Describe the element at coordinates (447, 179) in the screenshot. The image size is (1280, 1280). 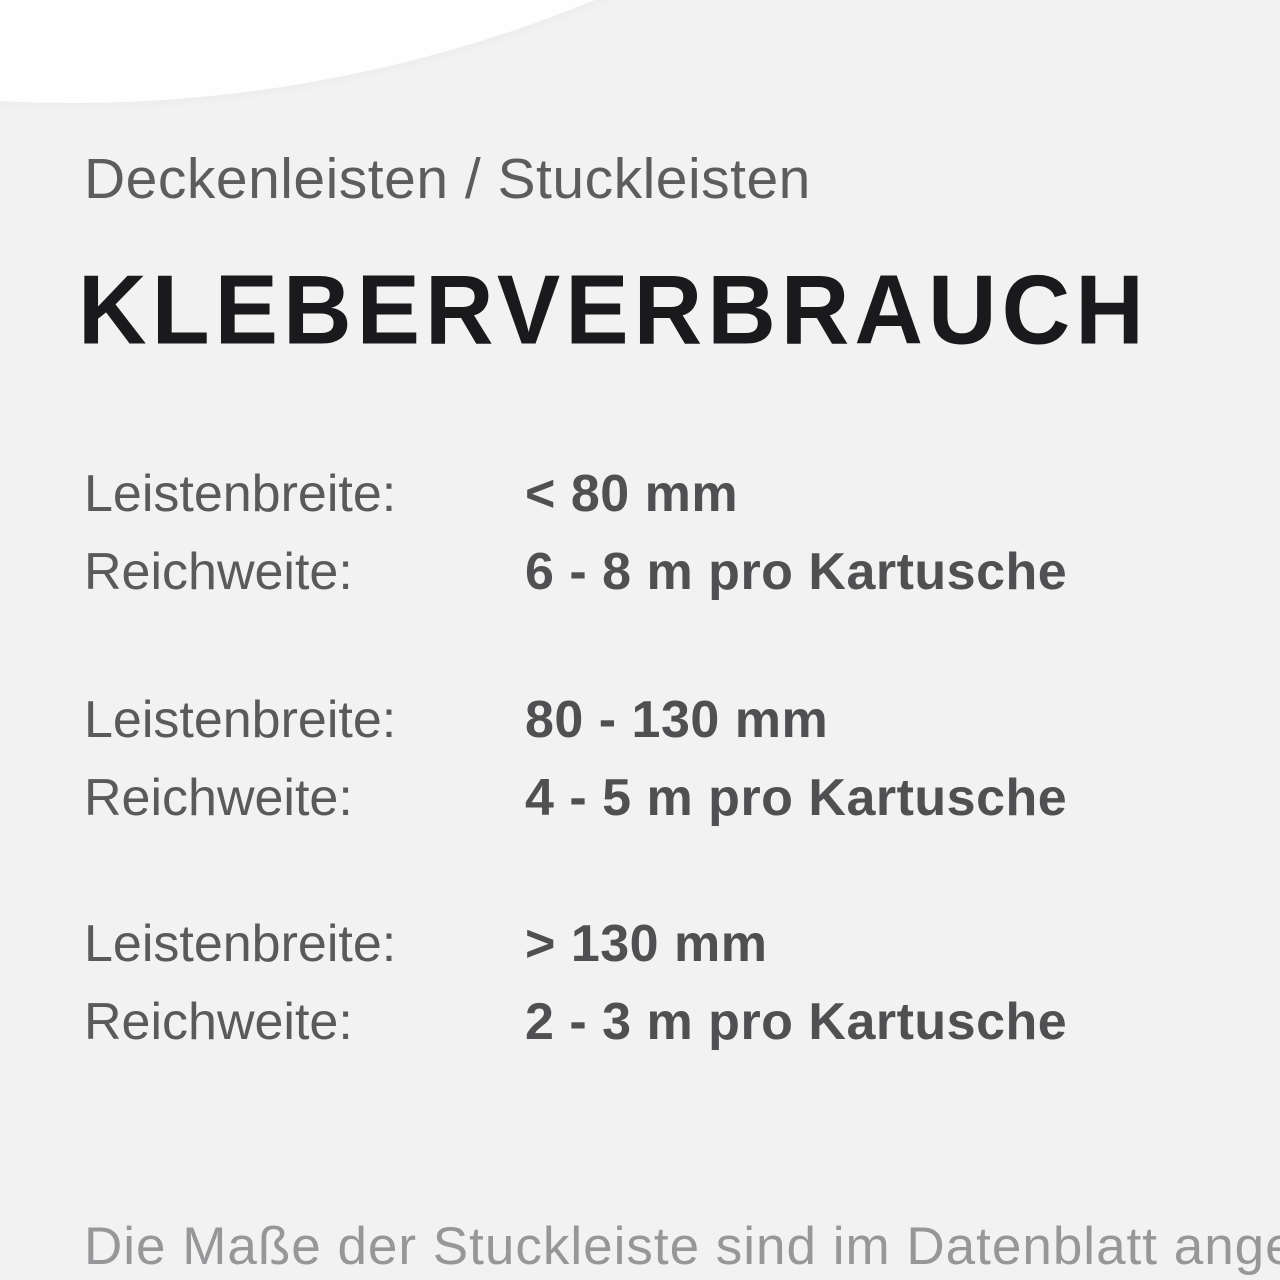
I see `page-subtitle: Deckenleisten / Stuckleisten` at that location.